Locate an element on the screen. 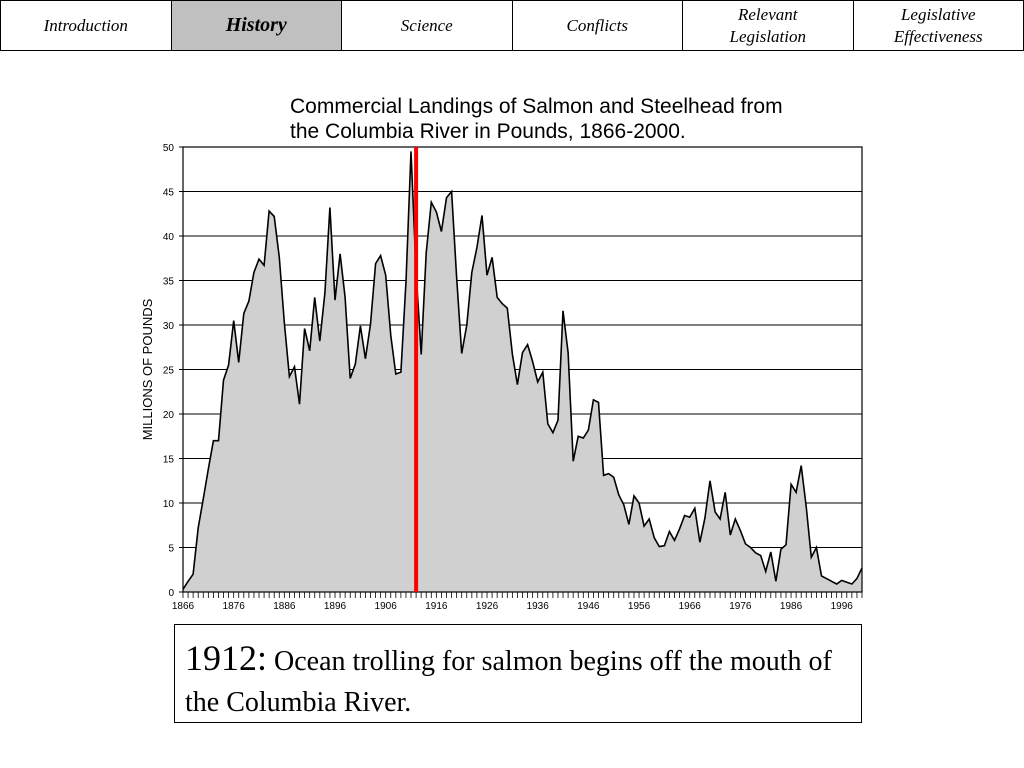 The width and height of the screenshot is (1024, 768). y-tick-label: 10 is located at coordinates (169, 504).